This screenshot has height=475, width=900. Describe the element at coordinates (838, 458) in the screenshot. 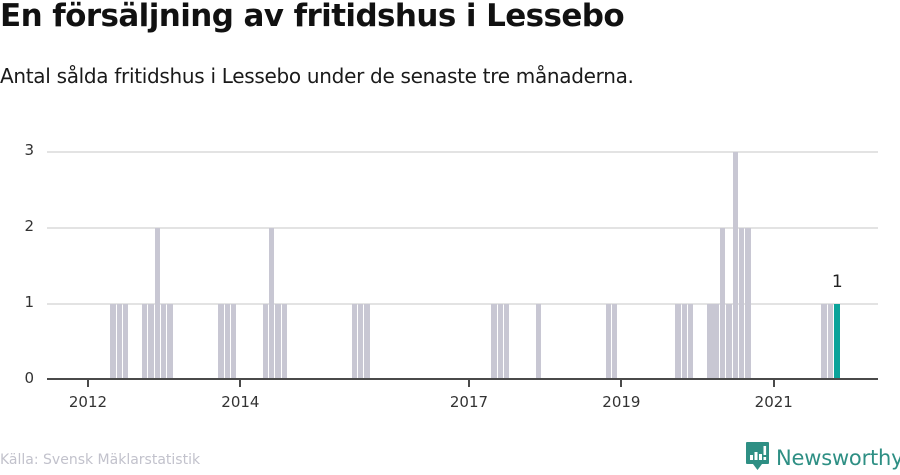

I see `brand-name: Newsworthy` at that location.